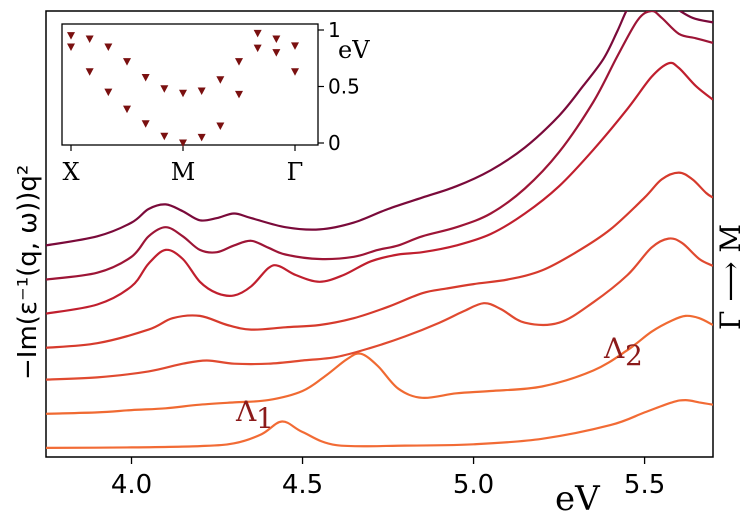  Describe the element at coordinates (730, 277) in the screenshot. I see `right-axis-label: Γ ⟶ M` at that location.